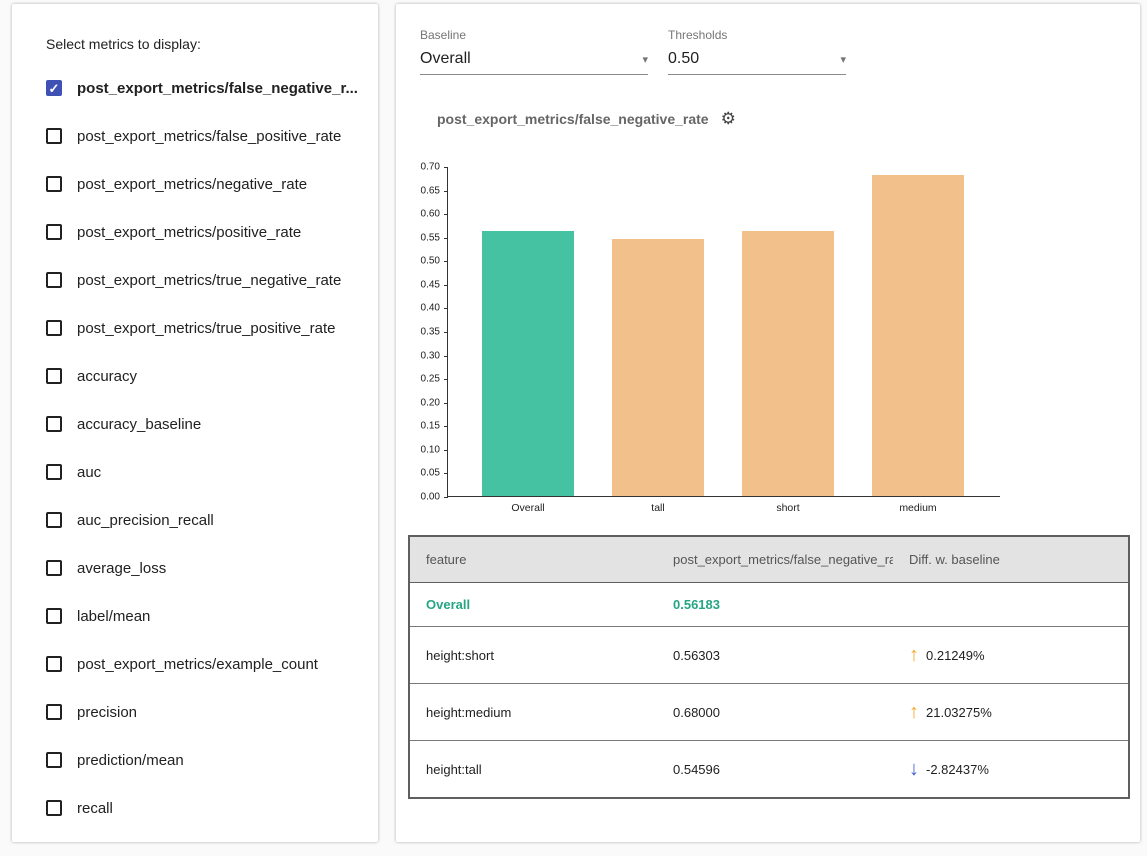 The width and height of the screenshot is (1147, 856). I want to click on metrics-panel-title: Select metrics to display:, so click(123, 44).